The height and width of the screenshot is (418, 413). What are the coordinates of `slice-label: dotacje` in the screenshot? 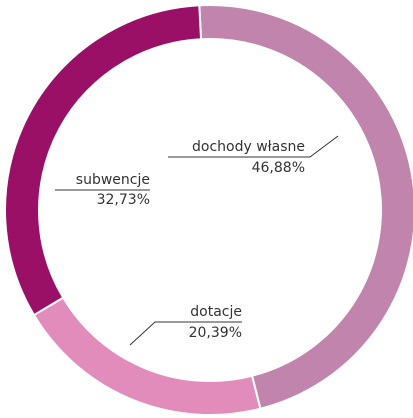 It's located at (216, 312).